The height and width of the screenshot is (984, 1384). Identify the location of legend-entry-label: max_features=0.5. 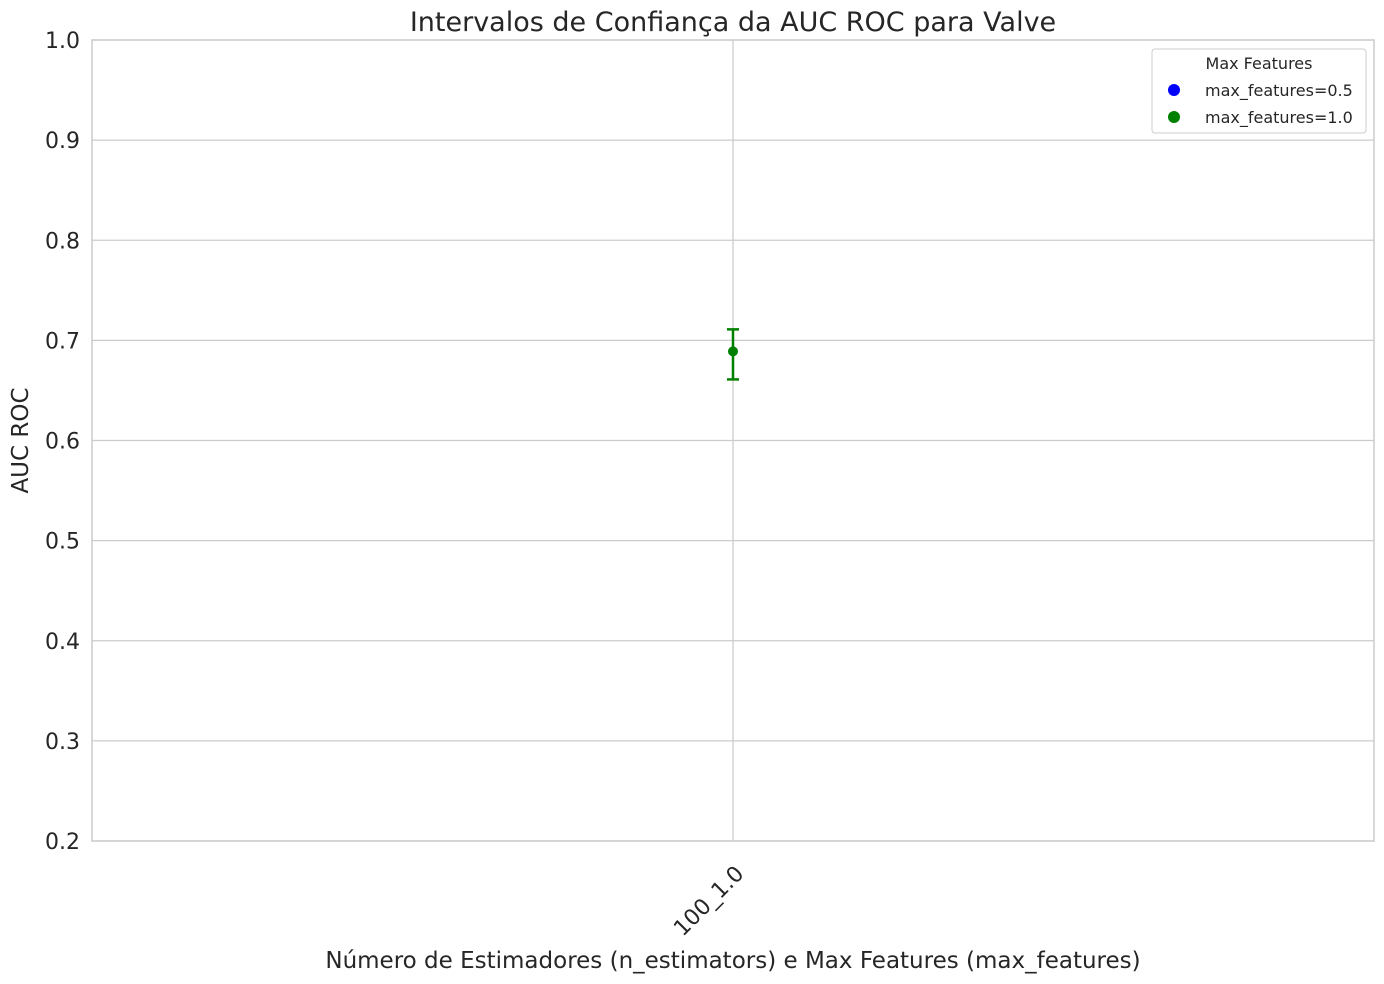
(1279, 91).